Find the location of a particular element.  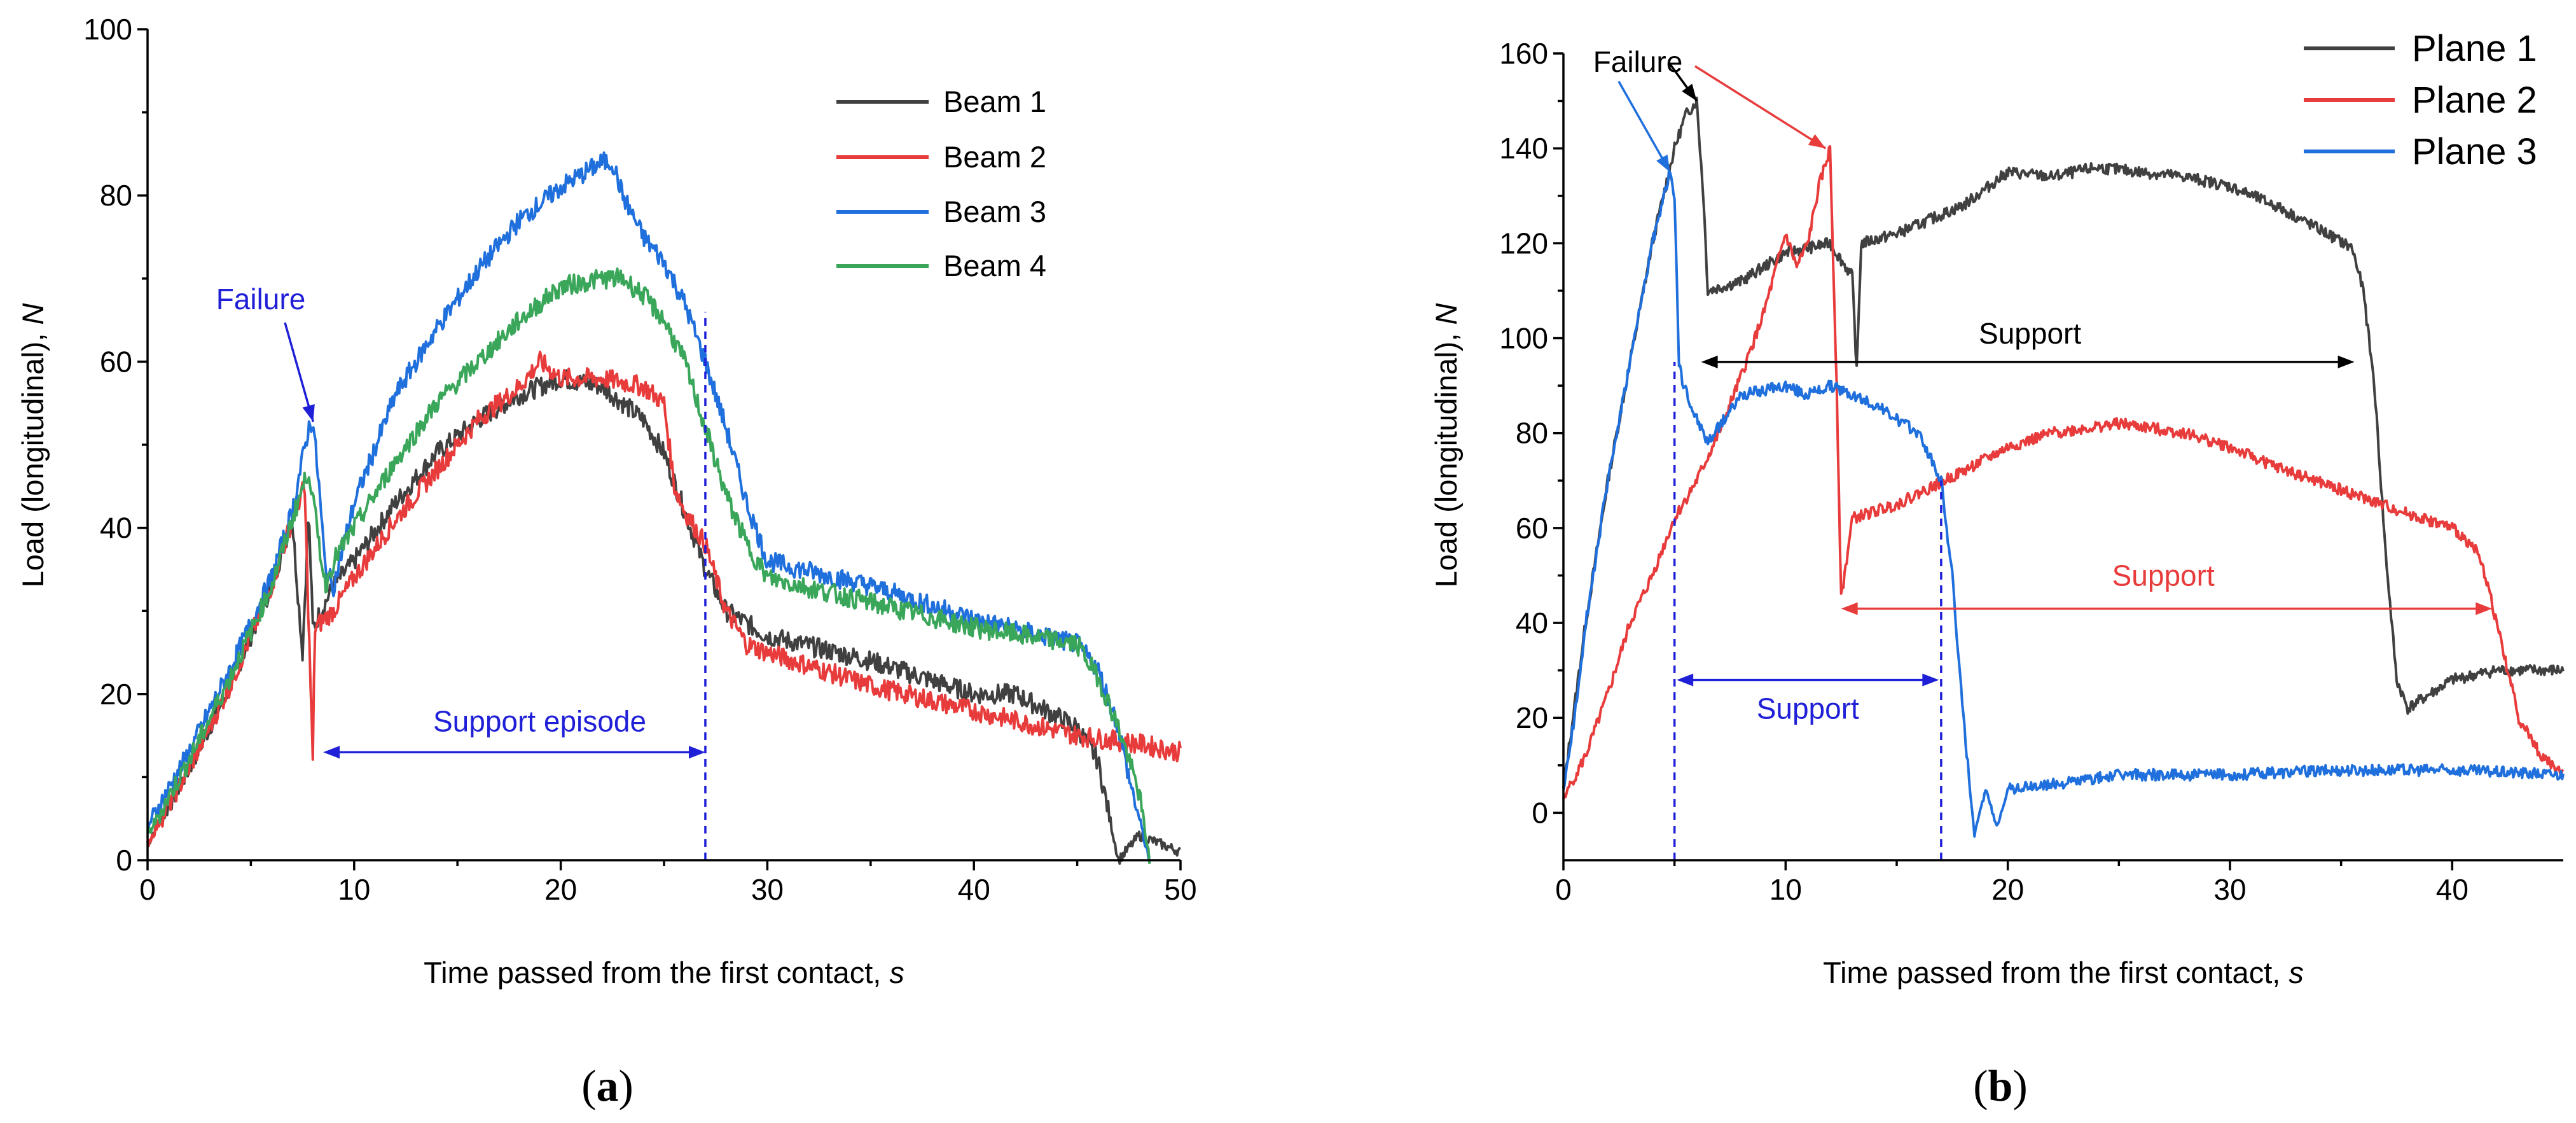

legend-label-beam-2: Beam 2 is located at coordinates (994, 157).